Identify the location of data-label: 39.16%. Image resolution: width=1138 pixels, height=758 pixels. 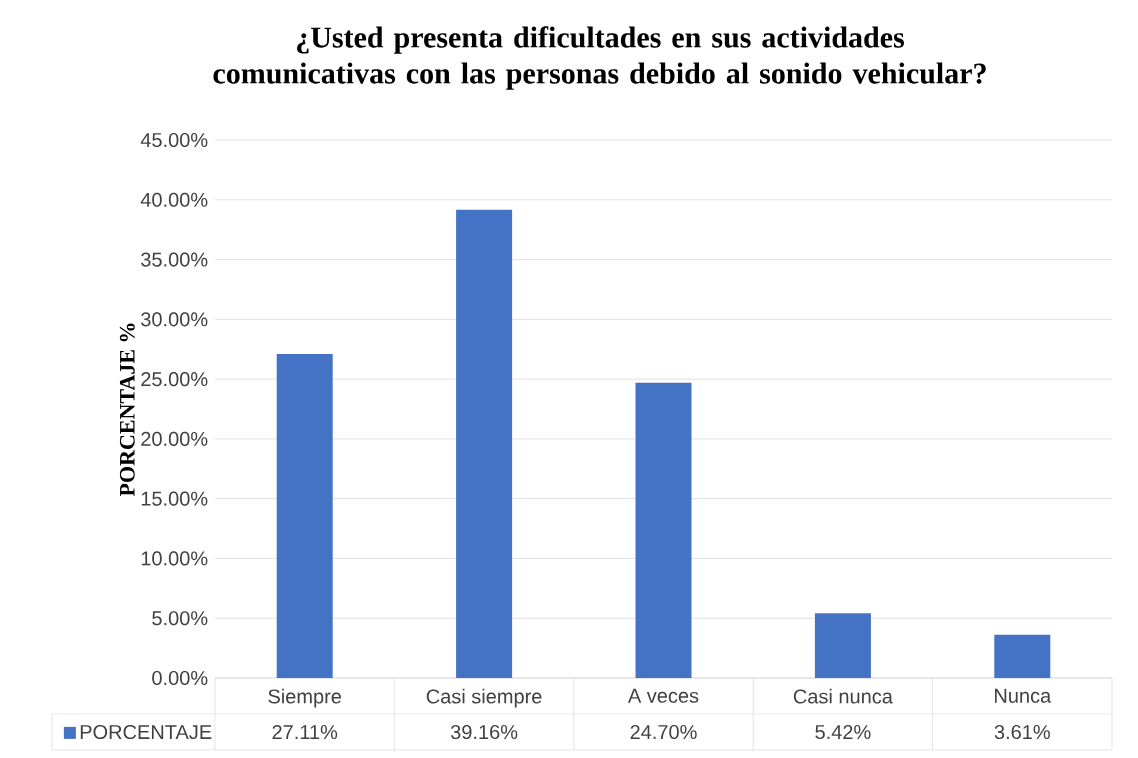
(484, 732).